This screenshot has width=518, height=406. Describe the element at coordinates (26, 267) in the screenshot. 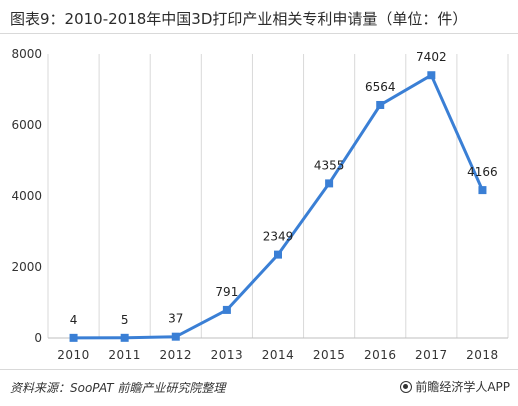

I see `y-tick-label: 2000` at that location.